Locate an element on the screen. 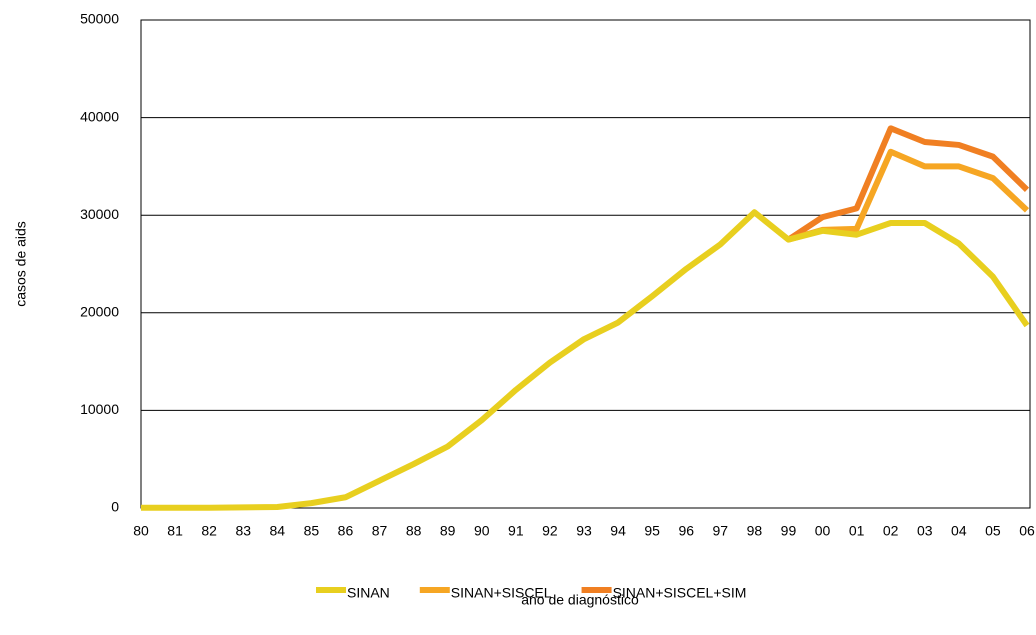 The width and height of the screenshot is (1036, 635). x-tick-label: 86 is located at coordinates (346, 531).